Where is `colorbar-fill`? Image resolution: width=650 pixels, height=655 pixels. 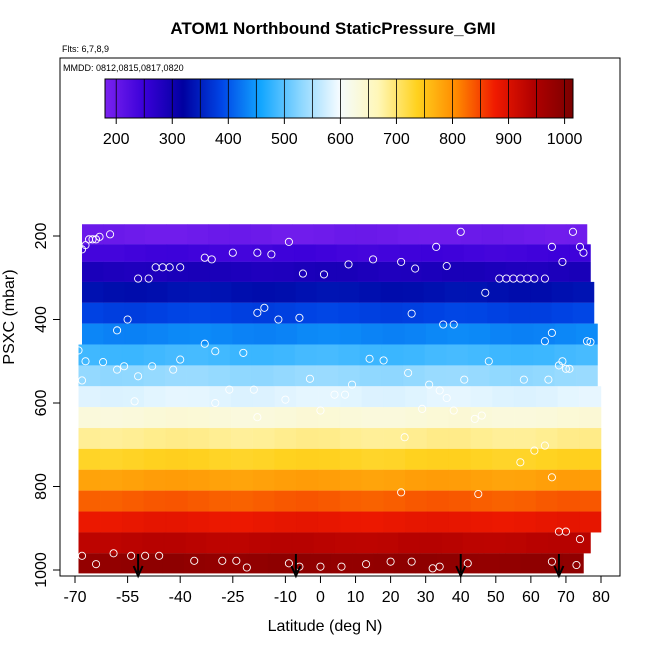
colorbar-fill is located at coordinates (339, 98).